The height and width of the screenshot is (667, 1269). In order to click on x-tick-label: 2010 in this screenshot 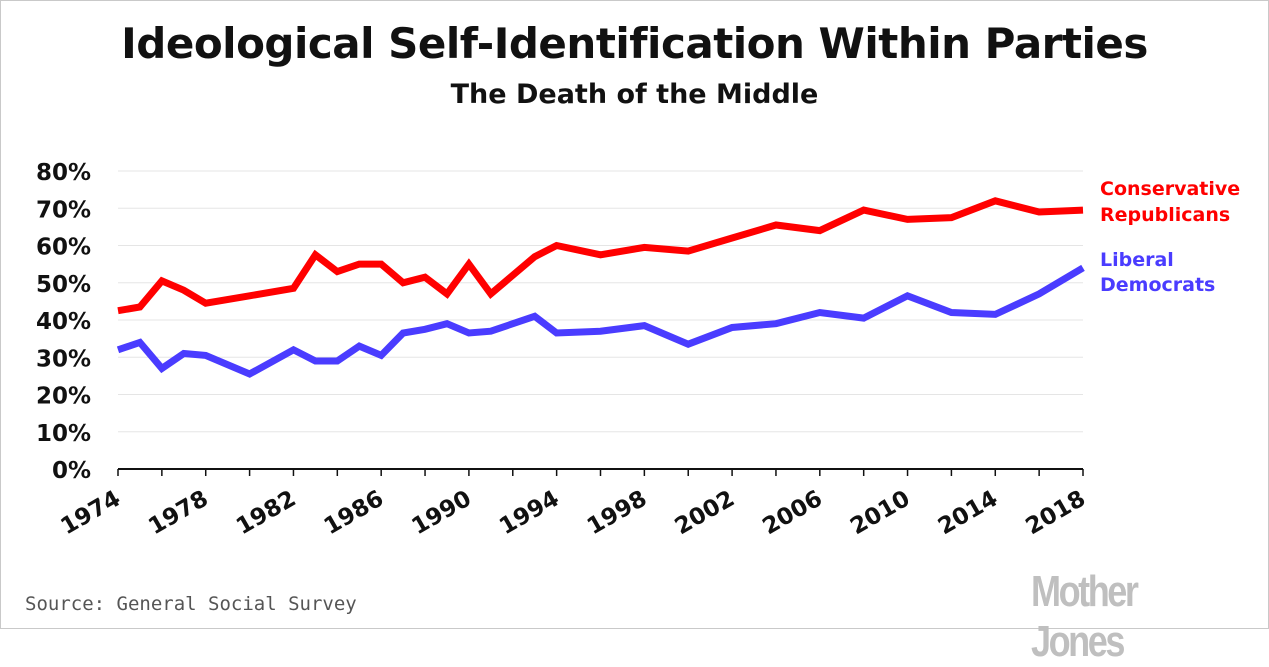, I will do `click(880, 513)`.